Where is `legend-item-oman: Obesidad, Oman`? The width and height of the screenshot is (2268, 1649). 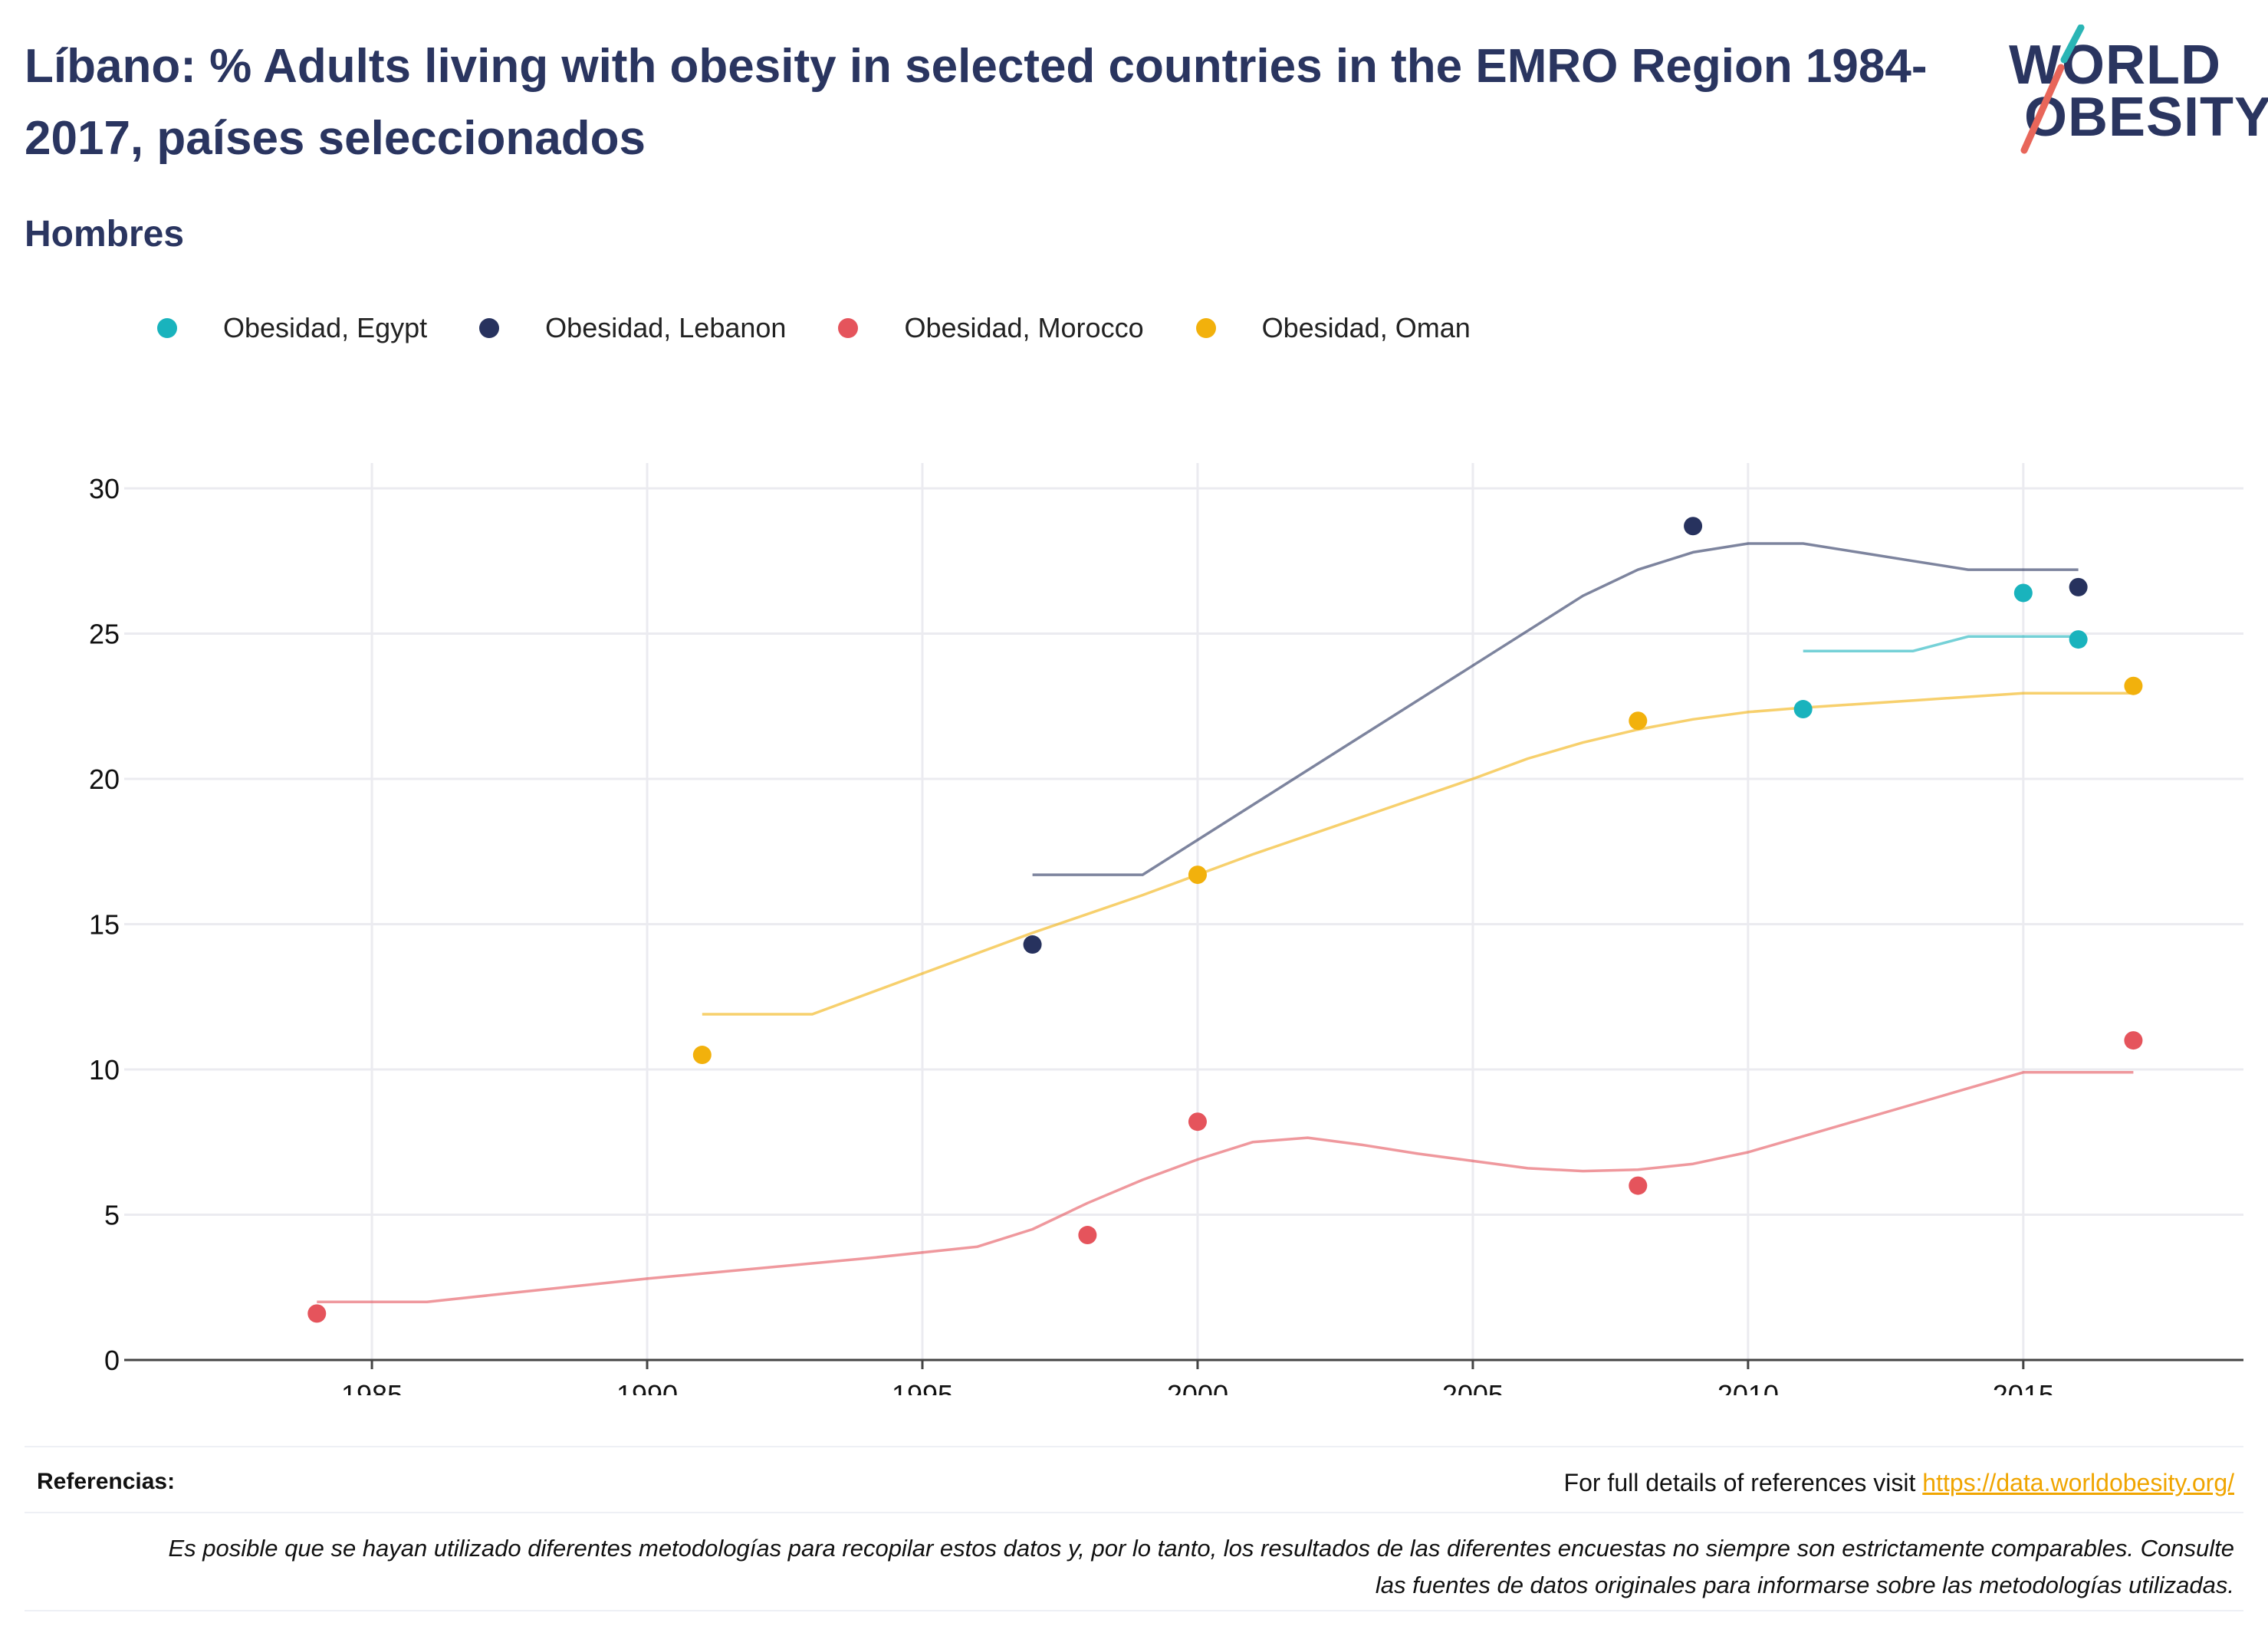
legend-item-oman: Obesidad, Oman is located at coordinates (1333, 328).